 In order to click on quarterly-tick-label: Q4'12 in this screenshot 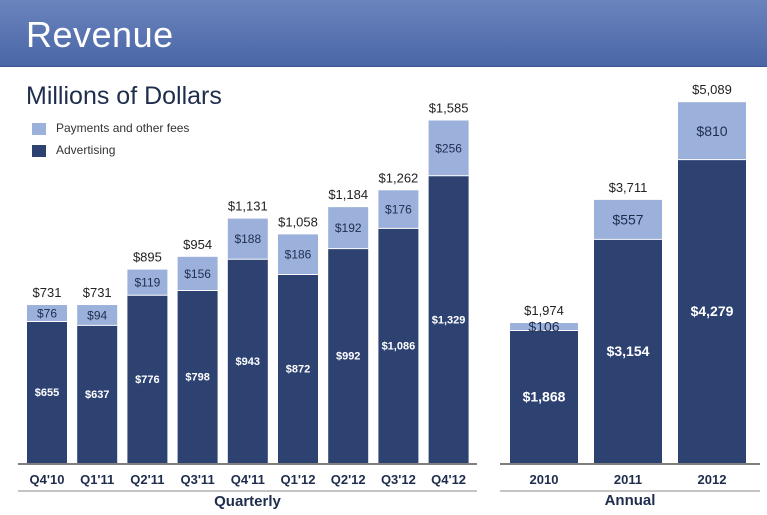, I will do `click(448, 479)`.